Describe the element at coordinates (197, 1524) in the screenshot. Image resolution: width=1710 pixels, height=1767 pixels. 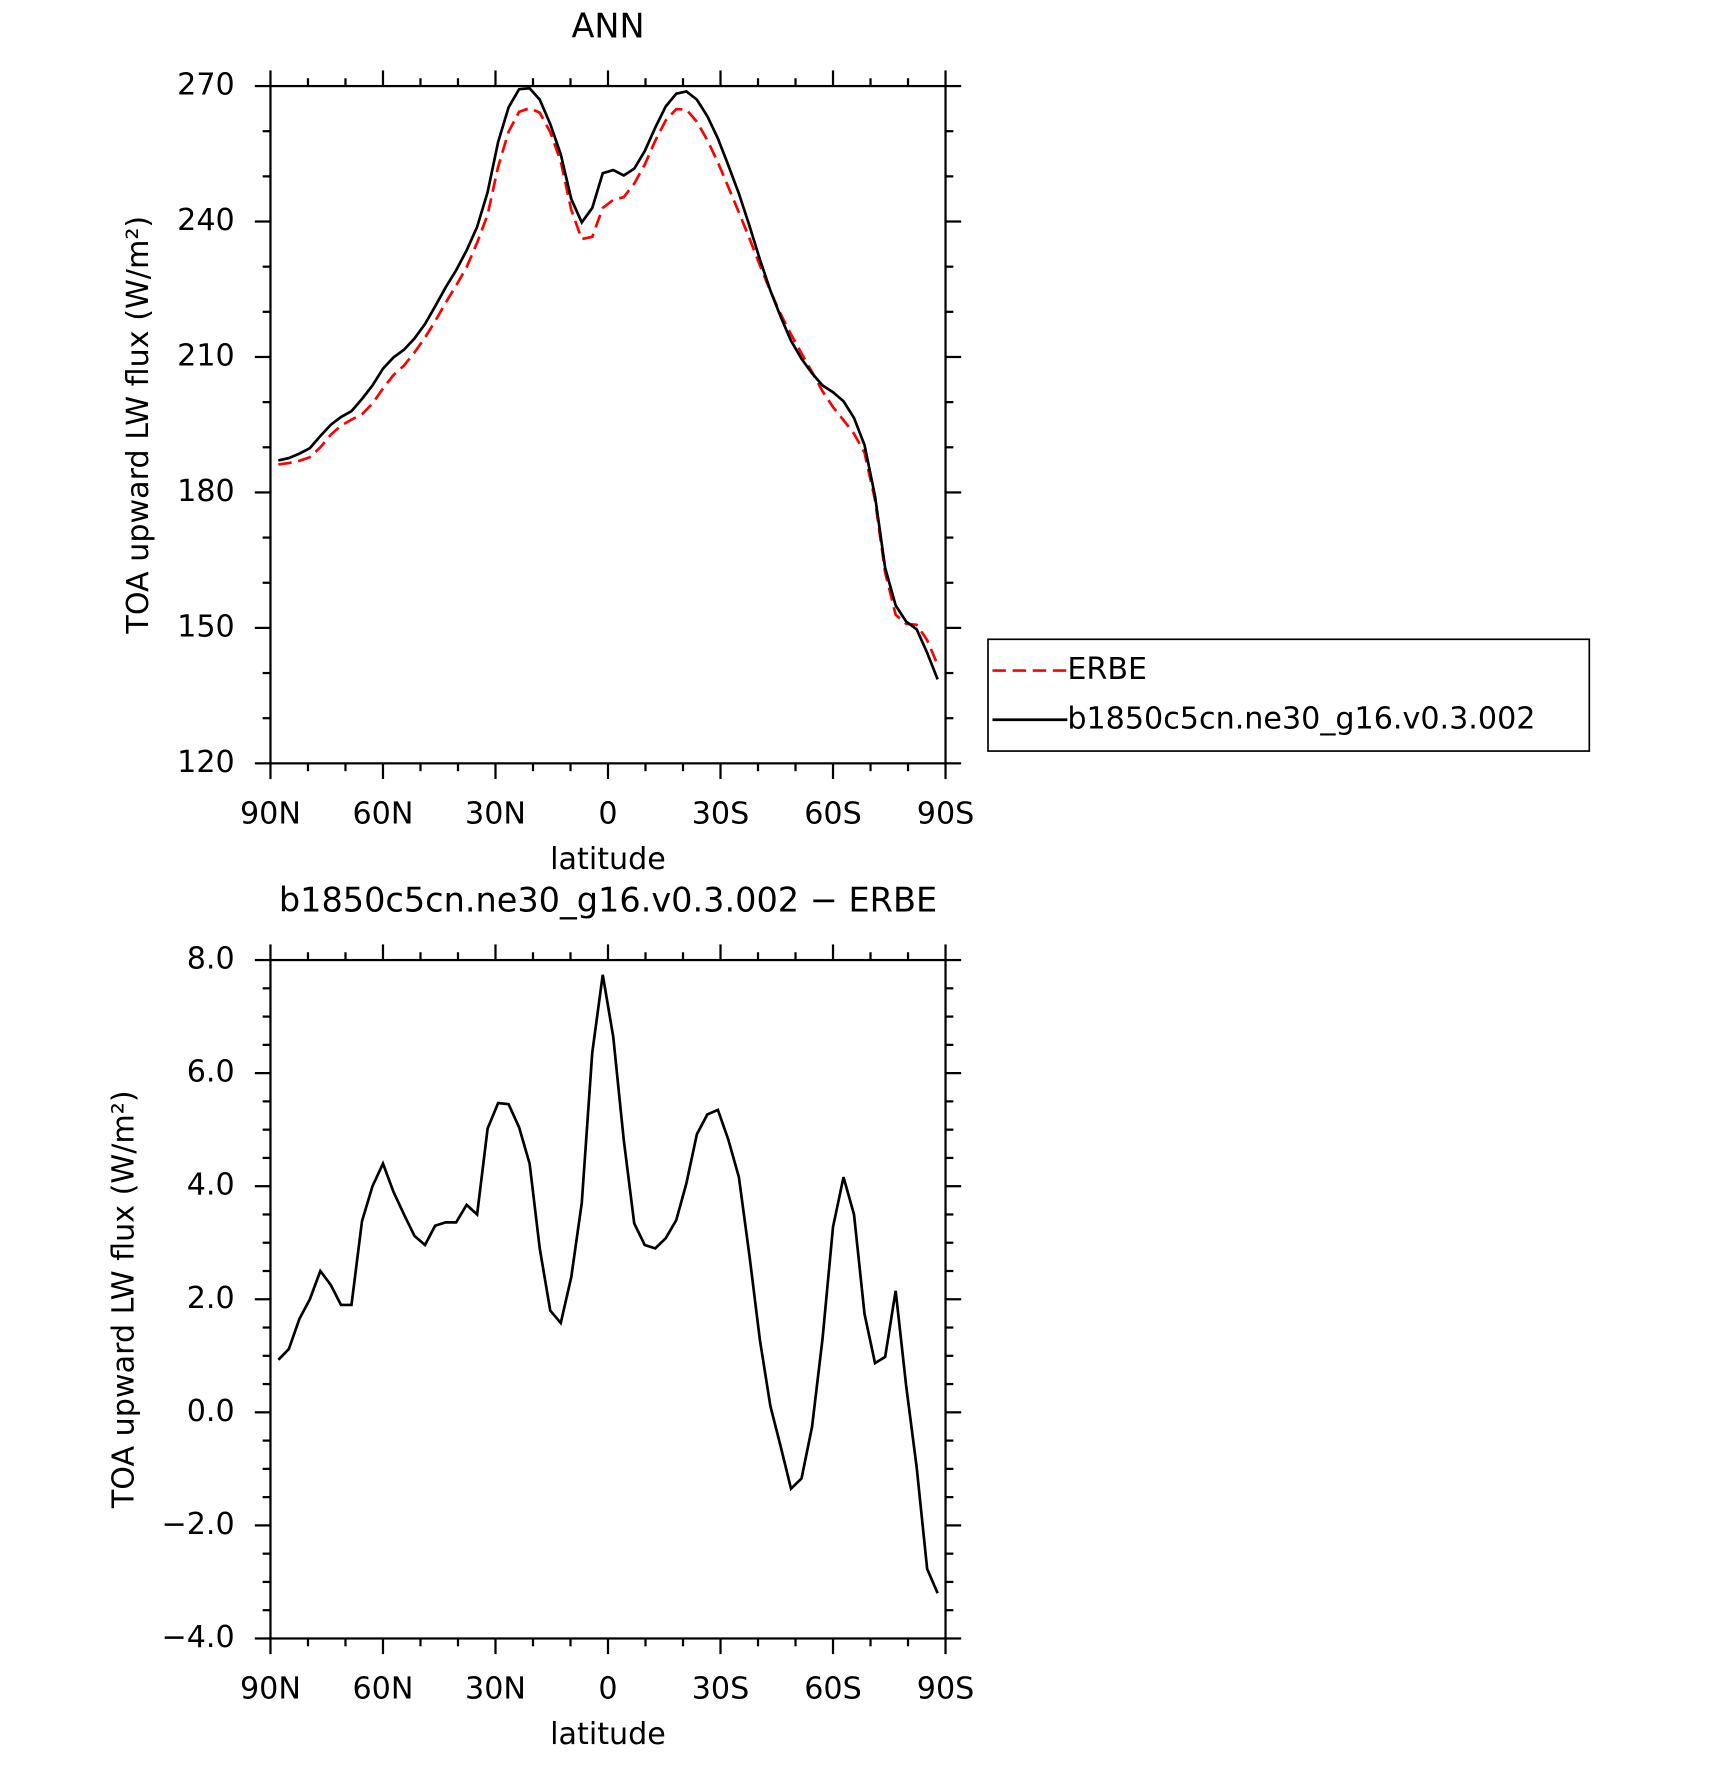
I see `y-tick-label: −2.0` at that location.